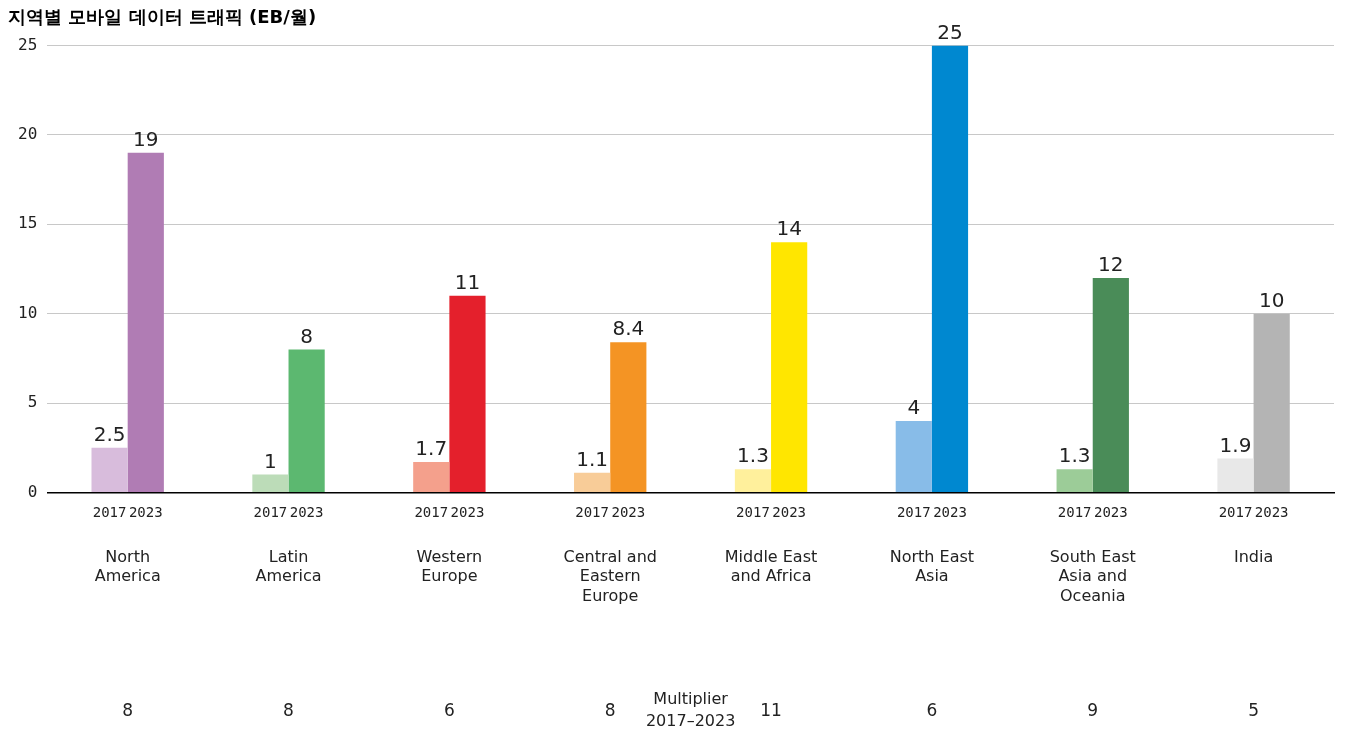 The height and width of the screenshot is (734, 1350). What do you see at coordinates (28, 44) in the screenshot?
I see `y-tick-label: 25` at bounding box center [28, 44].